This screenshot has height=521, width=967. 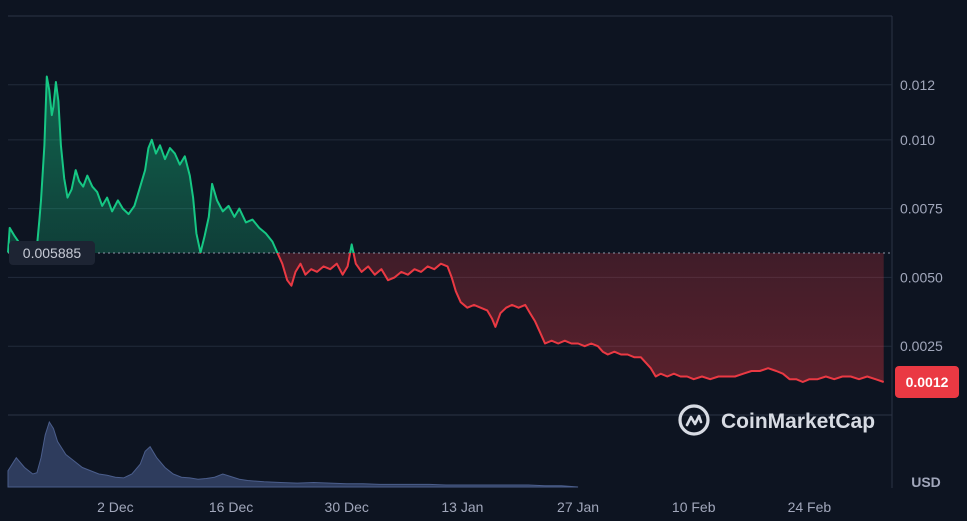 What do you see at coordinates (926, 482) in the screenshot?
I see `currency-unit-label: USD` at bounding box center [926, 482].